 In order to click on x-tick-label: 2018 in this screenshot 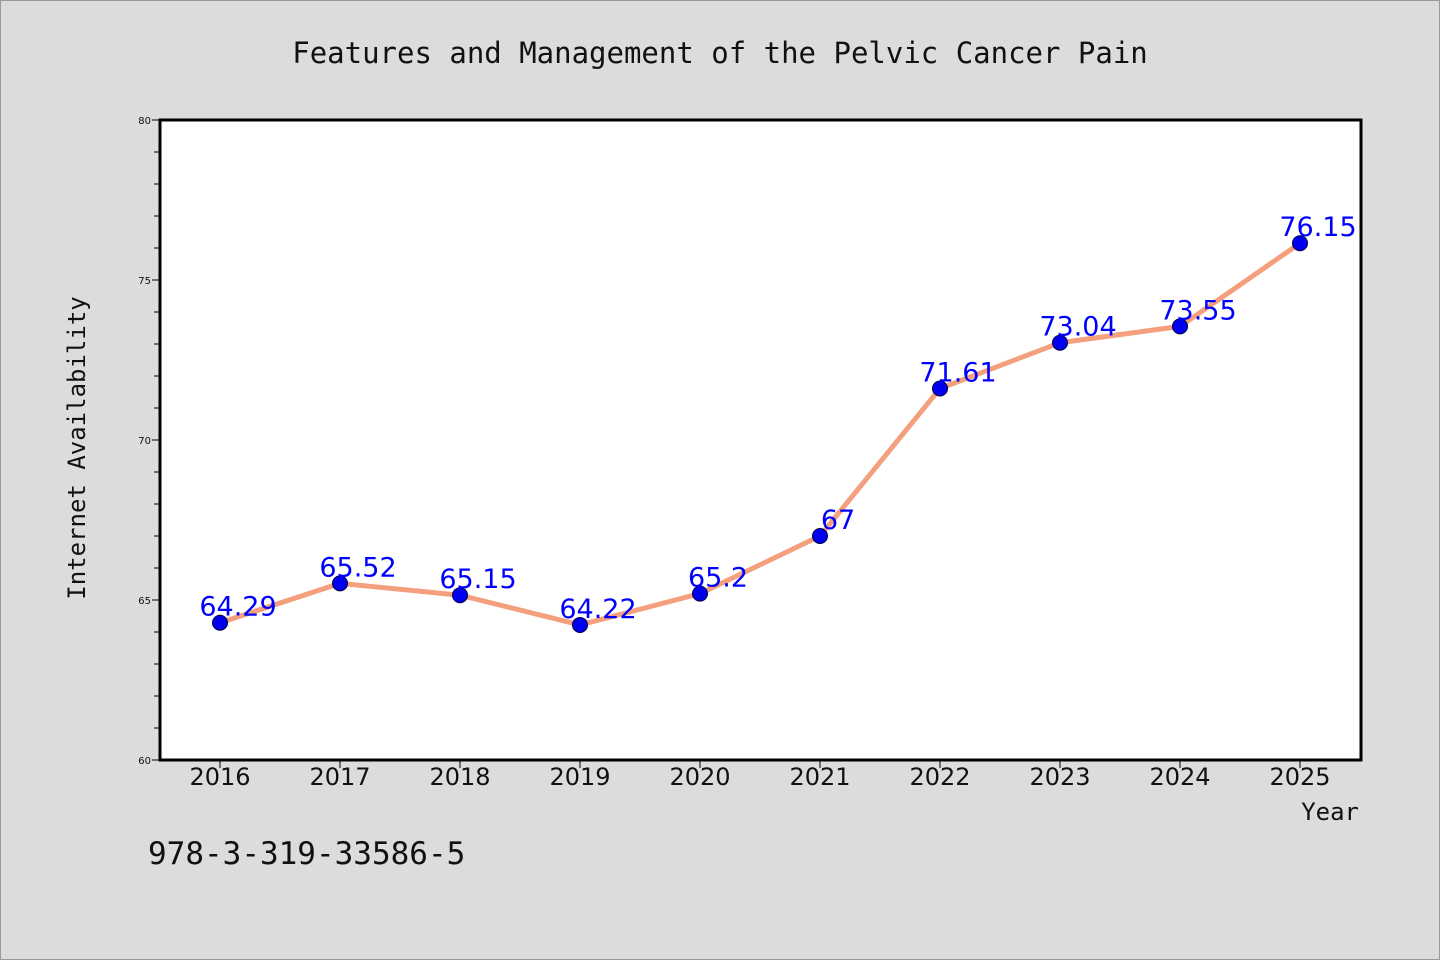, I will do `click(459, 777)`.